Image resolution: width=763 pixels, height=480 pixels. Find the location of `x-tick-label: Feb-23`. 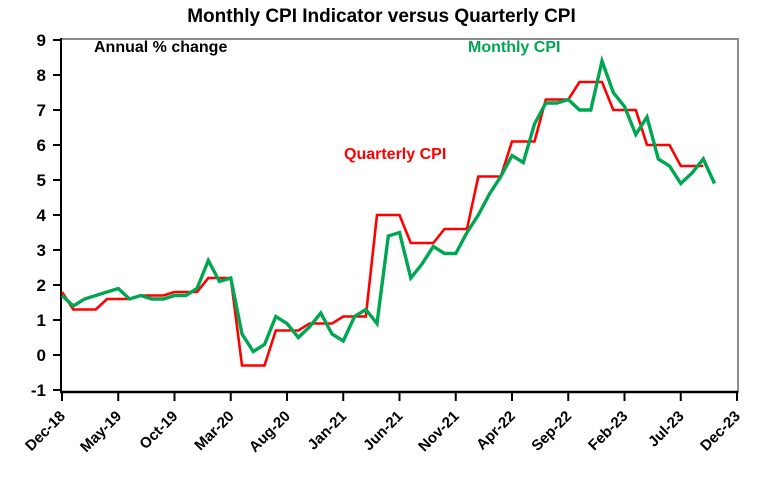

x-tick-label: Feb-23 is located at coordinates (608, 431).